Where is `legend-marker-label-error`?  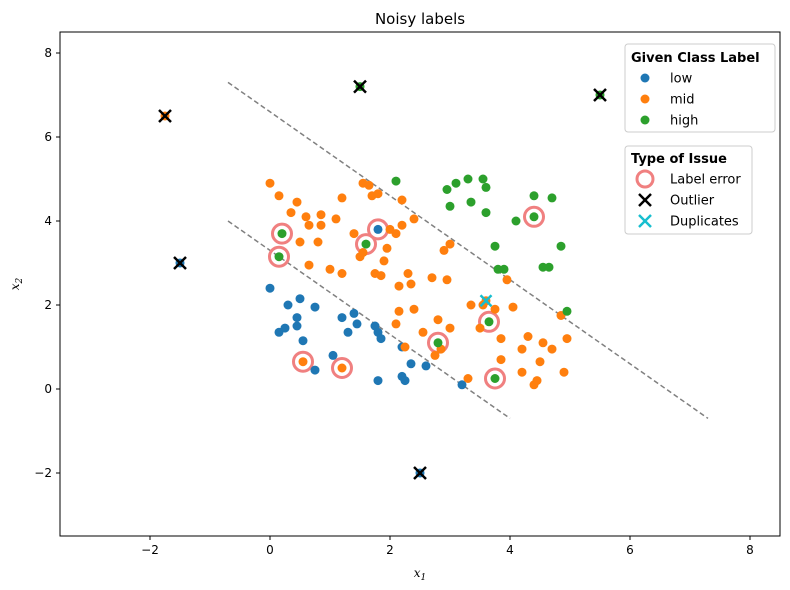
legend-marker-label-error is located at coordinates (645, 179).